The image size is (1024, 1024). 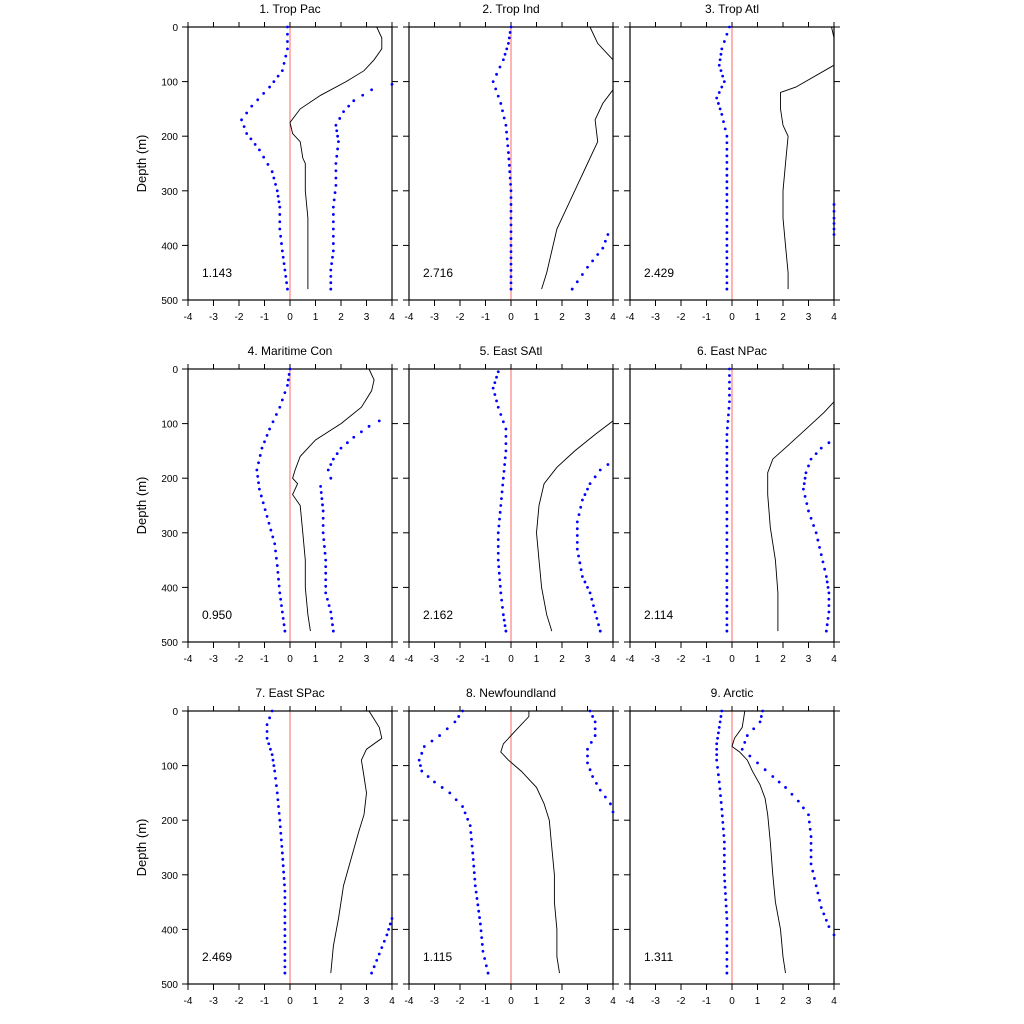 I want to click on dotted-profile-left, so click(x=502, y=158).